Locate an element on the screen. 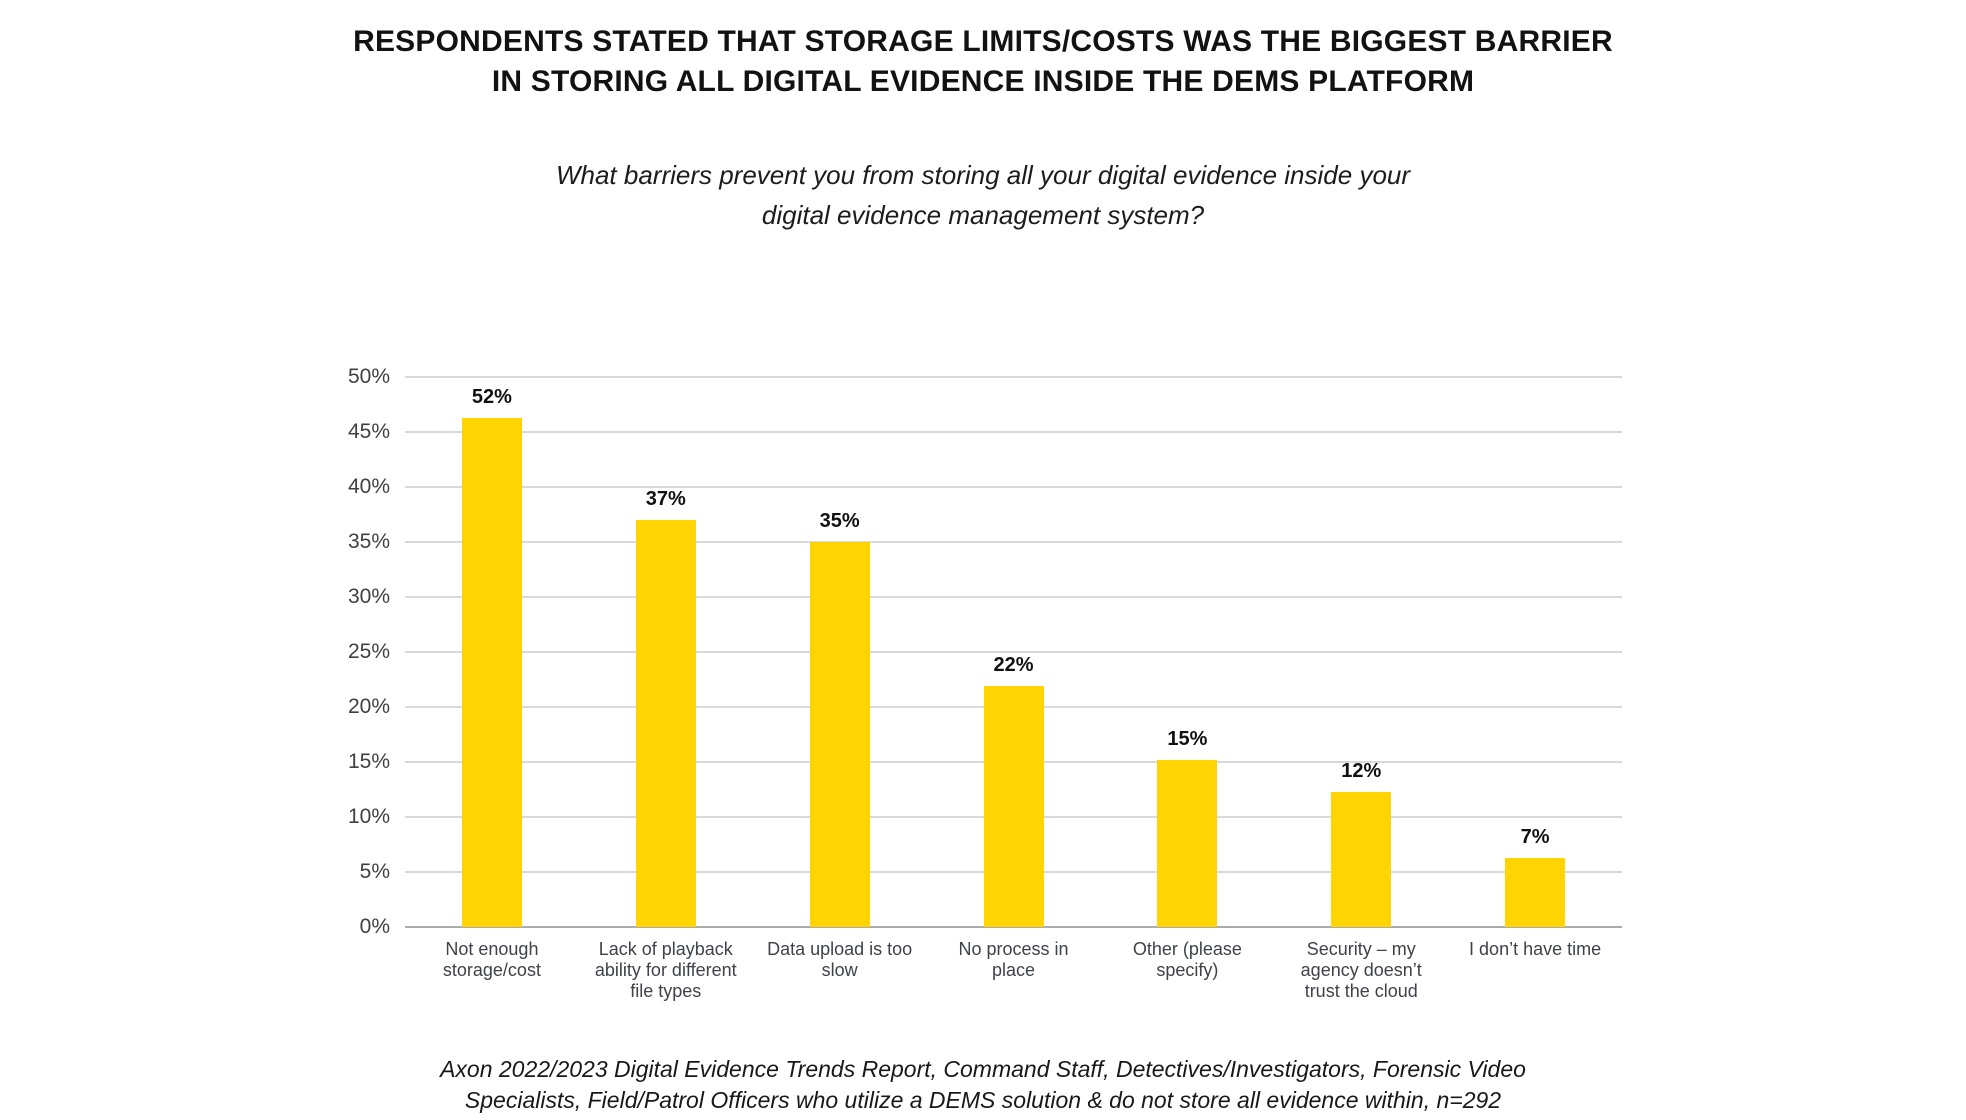  y-axis-tick-label: 30% is located at coordinates (368, 596).